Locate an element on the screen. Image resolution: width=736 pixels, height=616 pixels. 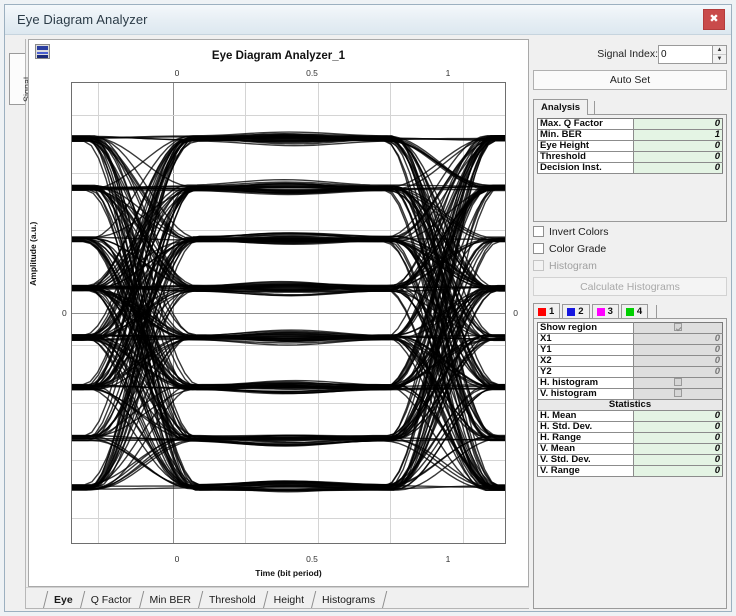
y-tick-right-0: 0 is located at coordinates (515, 313).